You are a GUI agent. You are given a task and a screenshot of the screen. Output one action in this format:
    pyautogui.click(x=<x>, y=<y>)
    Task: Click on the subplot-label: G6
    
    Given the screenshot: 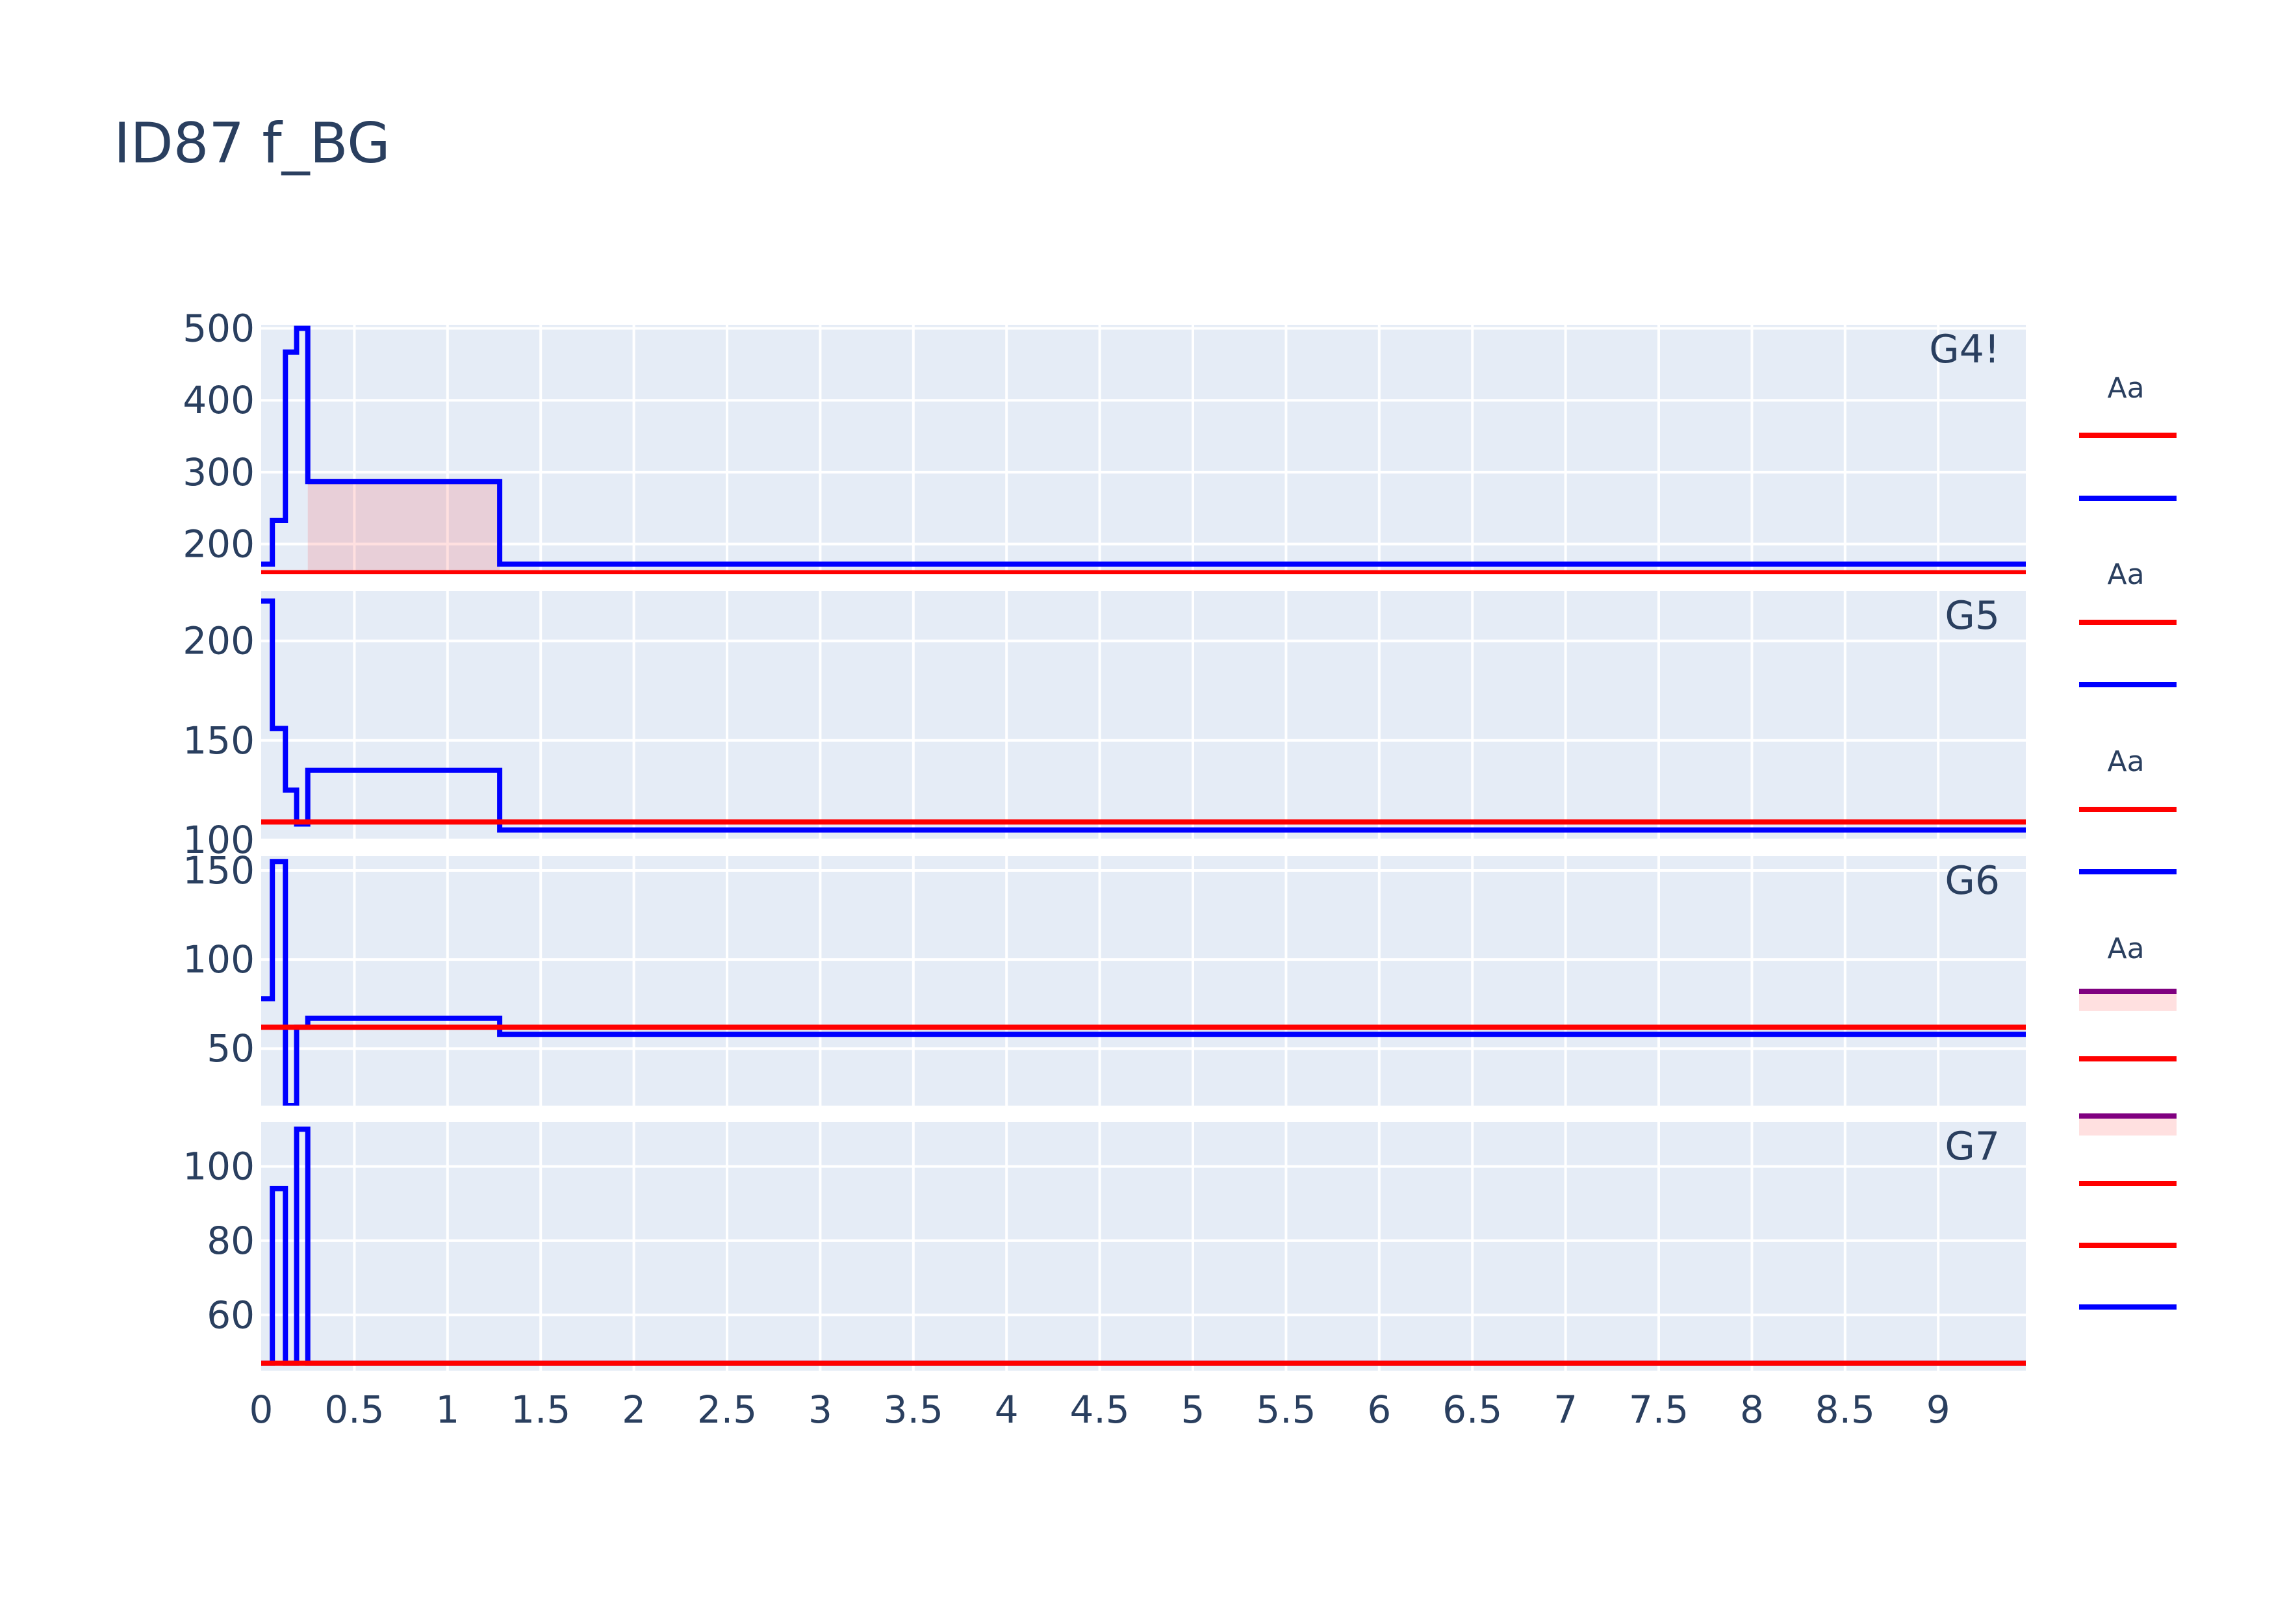 What is the action you would take?
    pyautogui.click(x=1972, y=881)
    